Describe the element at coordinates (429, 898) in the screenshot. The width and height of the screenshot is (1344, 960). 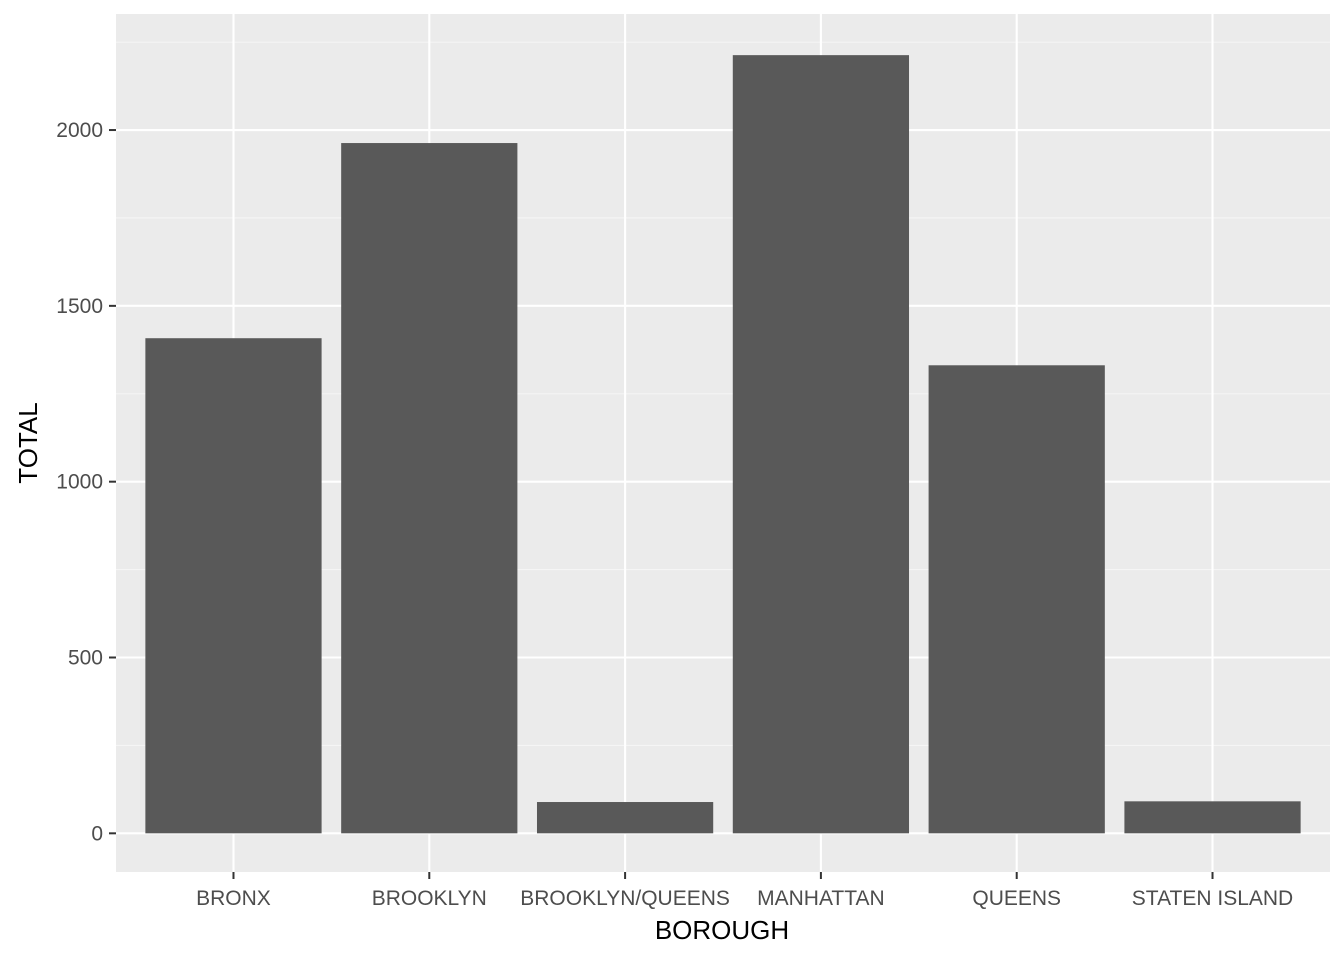
I see `x-tick-label: BROOKLYN` at that location.